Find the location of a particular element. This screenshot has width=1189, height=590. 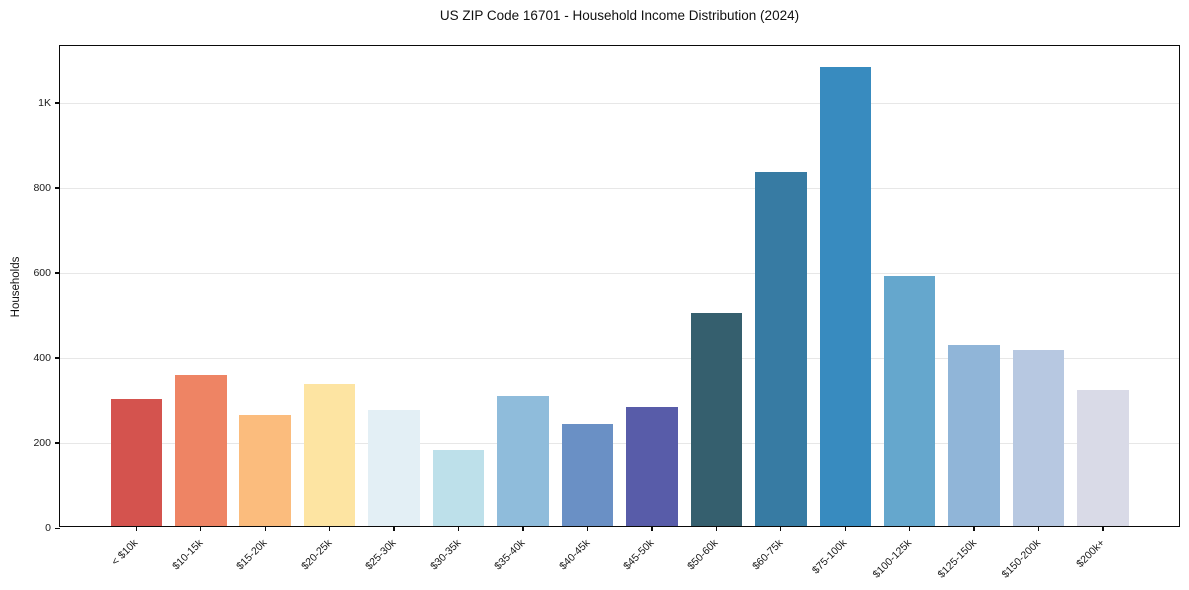

x-tick-label: $50-60k is located at coordinates (703, 555).